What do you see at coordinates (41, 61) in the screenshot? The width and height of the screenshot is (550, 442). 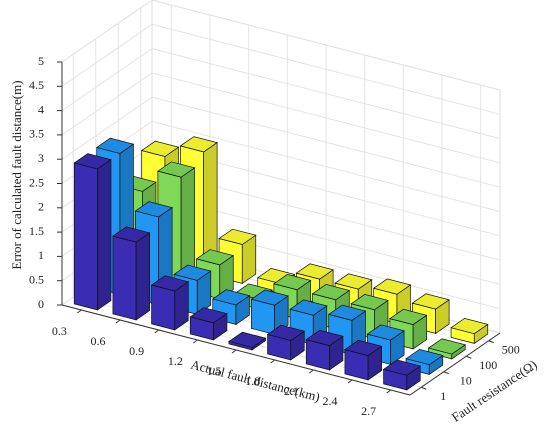 I see `z-tick-label: 5` at bounding box center [41, 61].